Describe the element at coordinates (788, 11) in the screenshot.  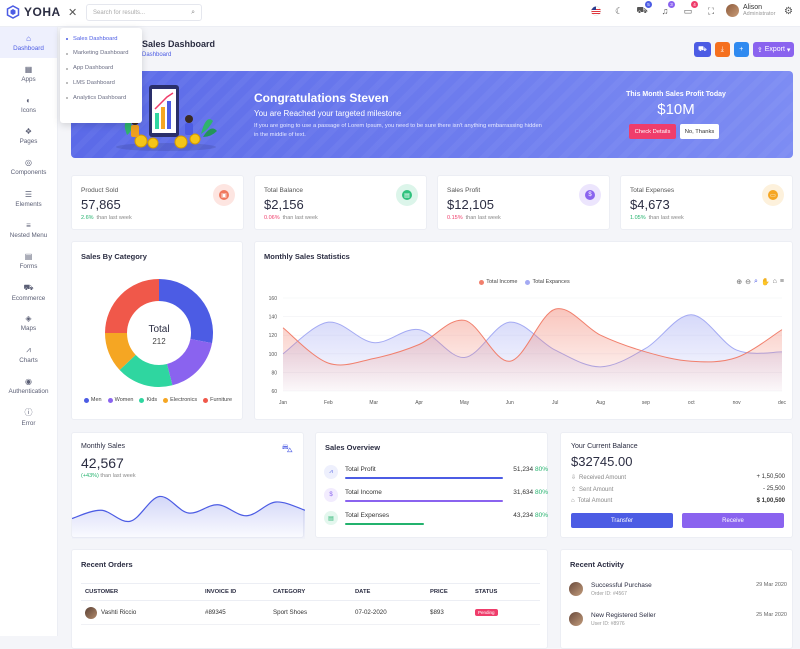
I see `gear-icon: ⚙` at that location.